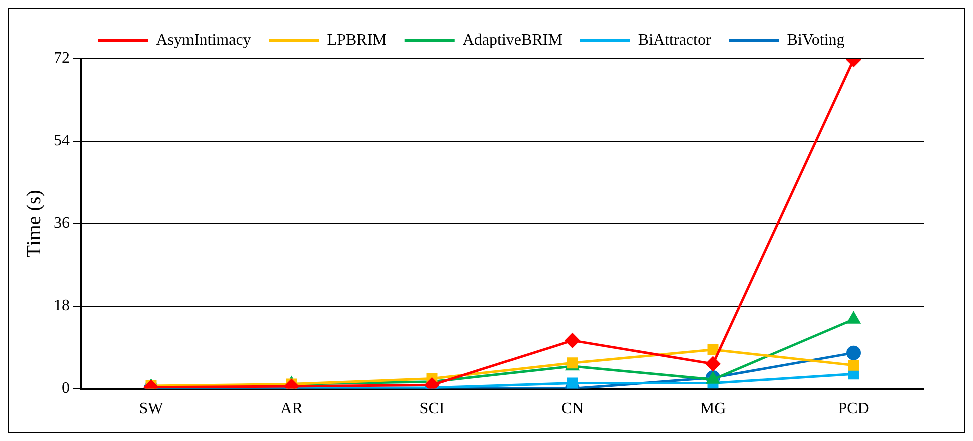 The width and height of the screenshot is (973, 441). I want to click on legend-label: LPBRIM, so click(357, 41).